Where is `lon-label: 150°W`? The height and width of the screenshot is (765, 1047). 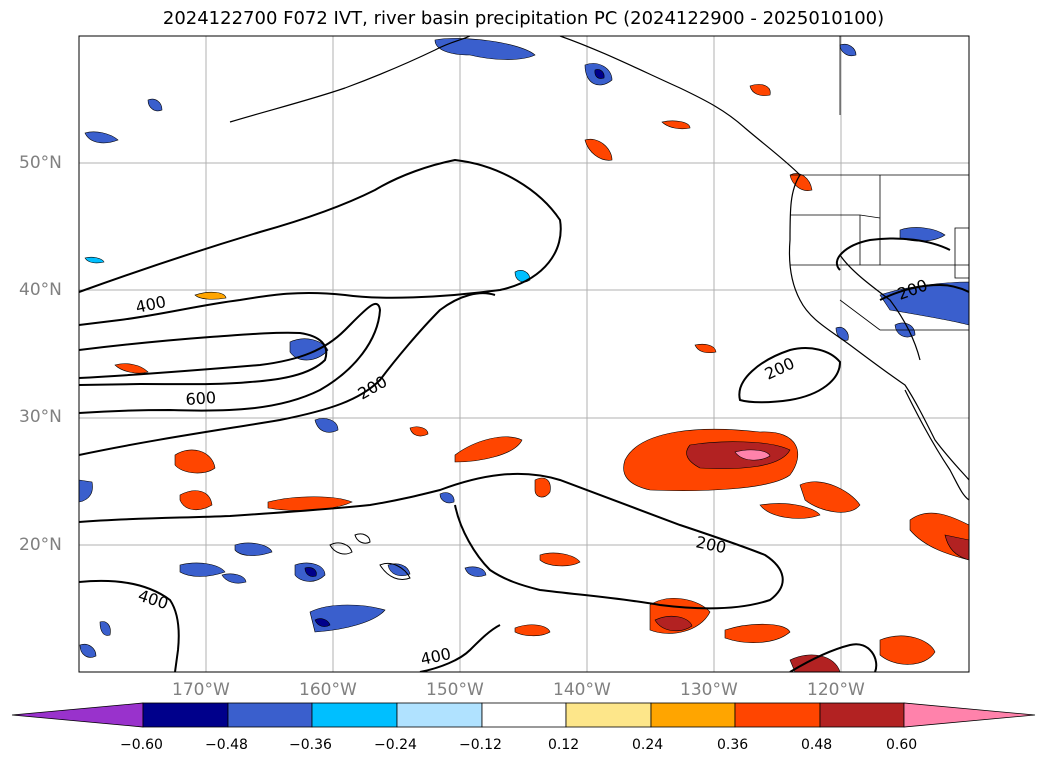
lon-label: 150°W is located at coordinates (455, 690).